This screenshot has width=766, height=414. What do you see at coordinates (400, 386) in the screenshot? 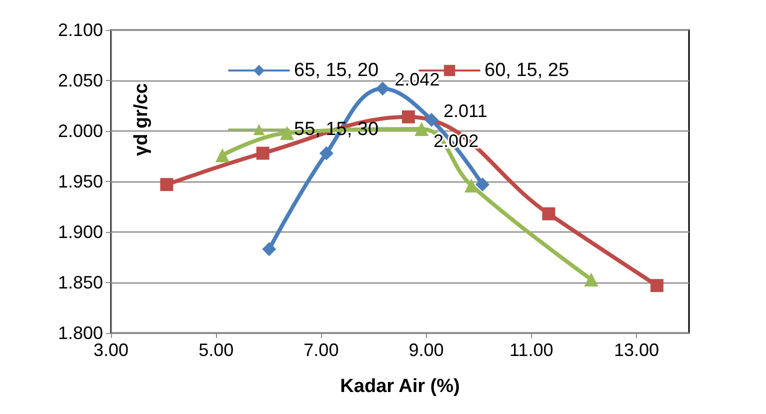
I see `x-axis-title: Kadar Air (%)` at bounding box center [400, 386].